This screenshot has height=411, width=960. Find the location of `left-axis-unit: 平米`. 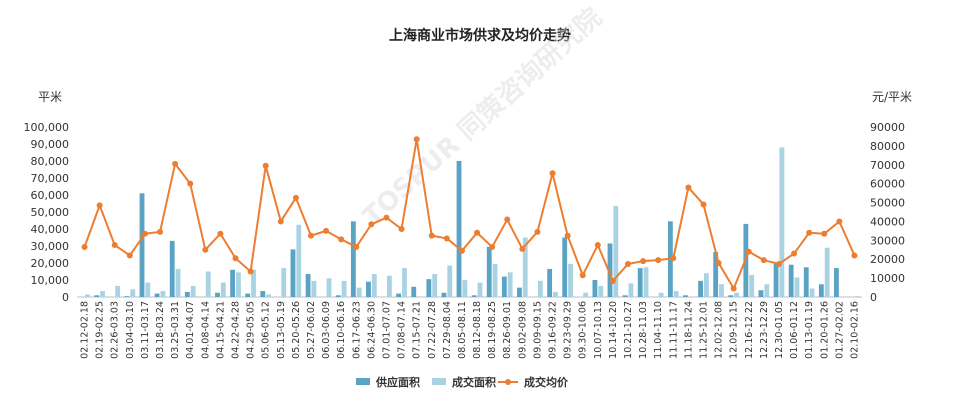

left-axis-unit: 平米 is located at coordinates (50, 97).